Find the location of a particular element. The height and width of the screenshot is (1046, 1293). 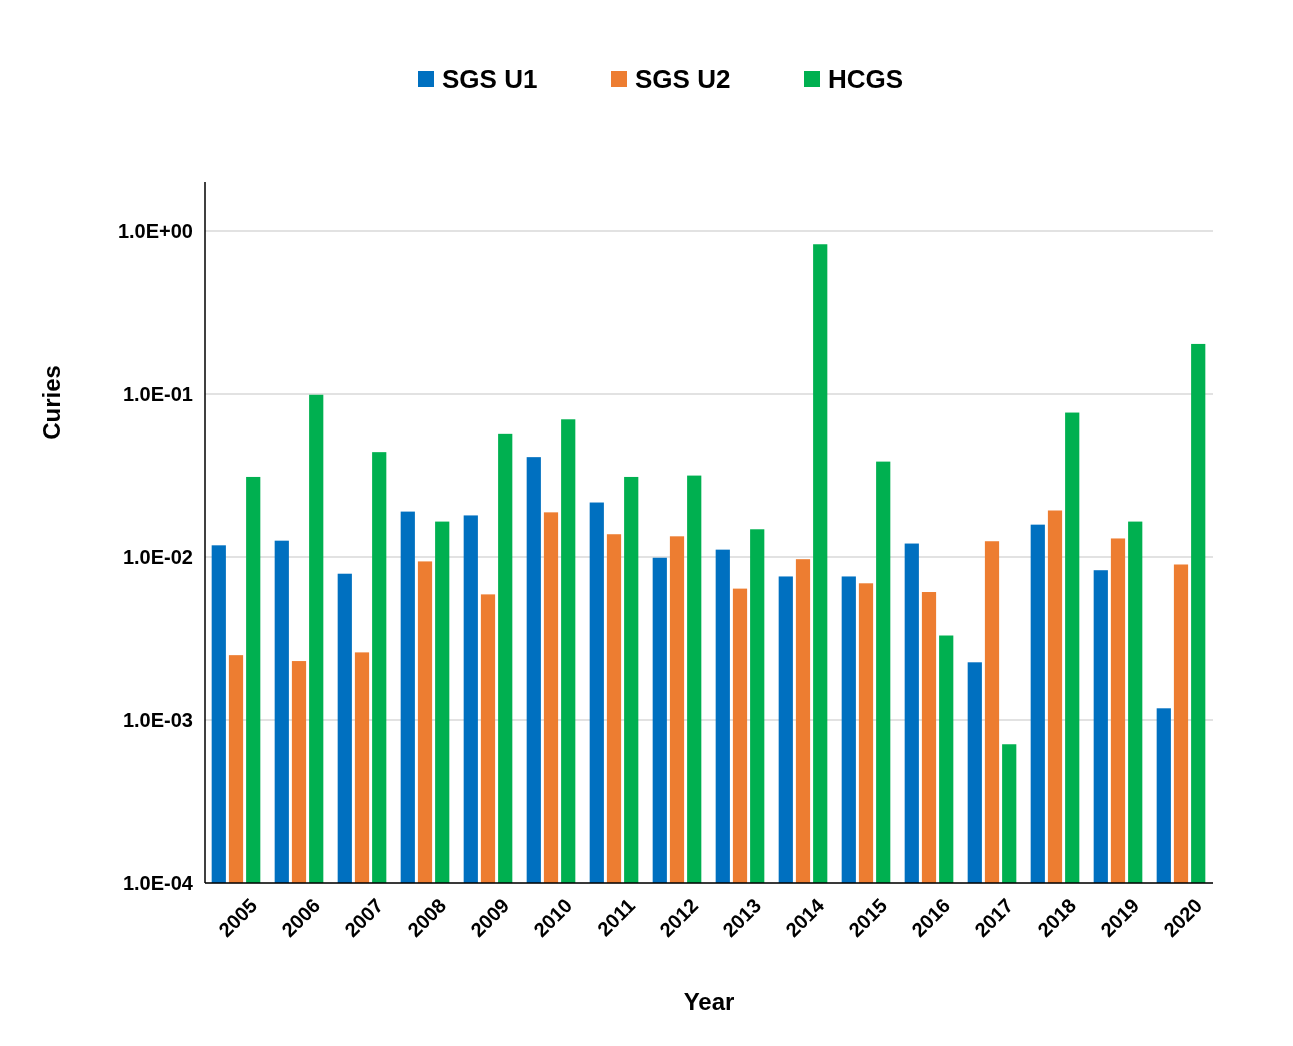

legend-label: HCGS is located at coordinates (866, 79).